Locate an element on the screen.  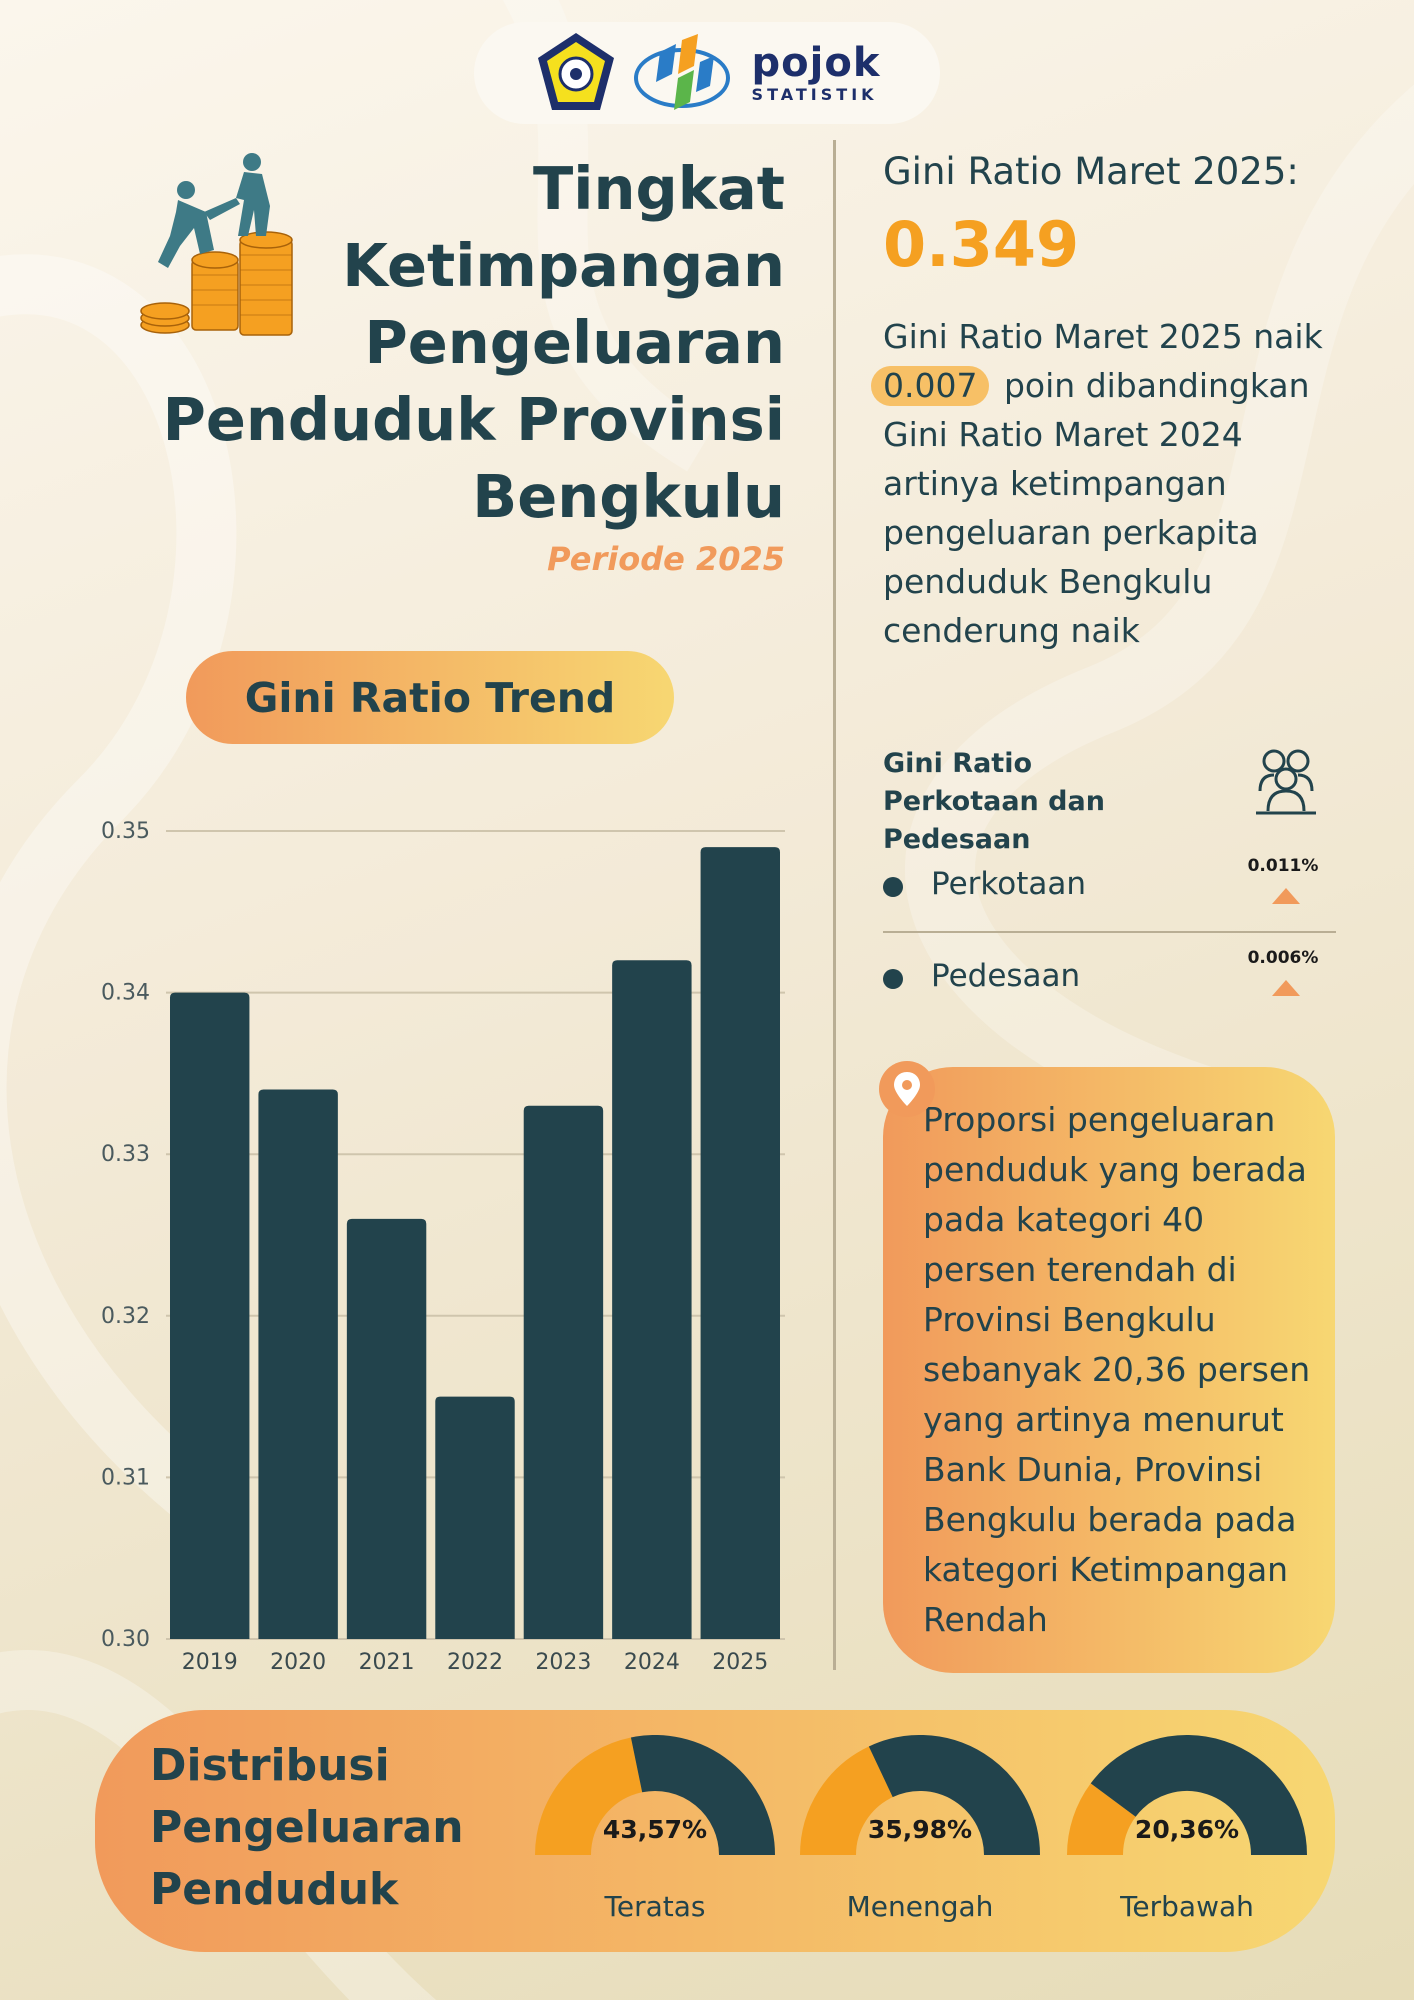
dist-title-line: Pengeluaran is located at coordinates (307, 1827).